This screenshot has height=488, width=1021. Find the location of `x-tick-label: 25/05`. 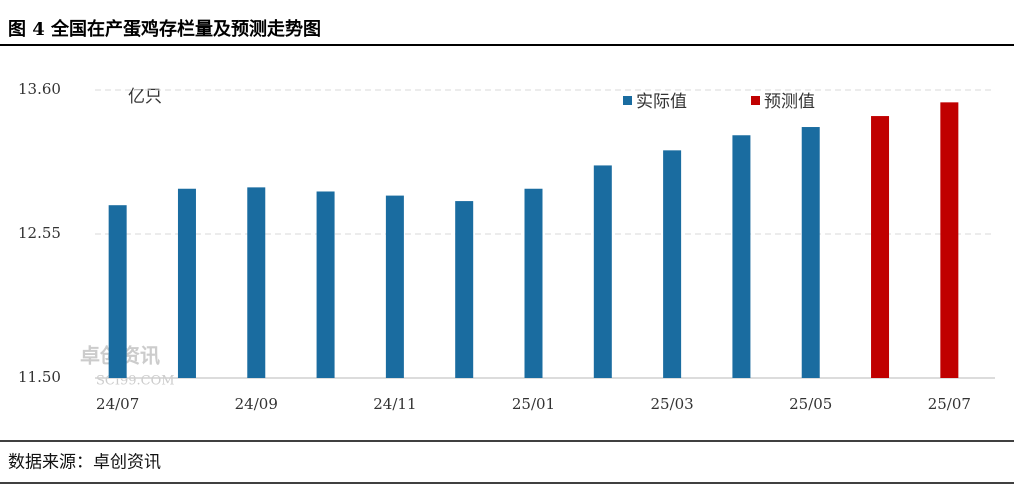

x-tick-label: 25/05 is located at coordinates (810, 404).